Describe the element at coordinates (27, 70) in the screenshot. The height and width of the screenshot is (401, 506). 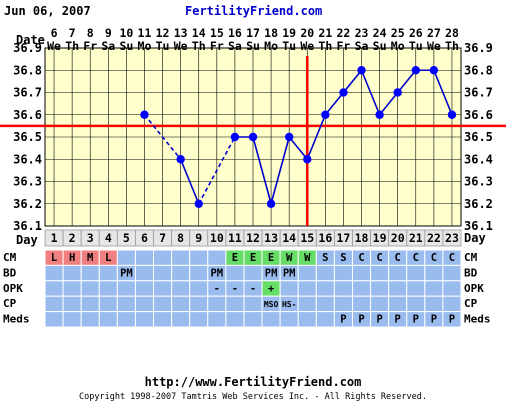
I see `y-tick-label-left: 36.8` at that location.